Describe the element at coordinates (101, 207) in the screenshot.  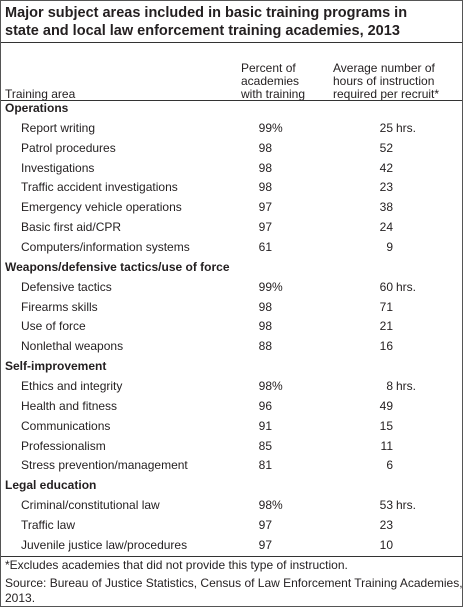
I see `row-label: Emergency vehicle operations` at that location.